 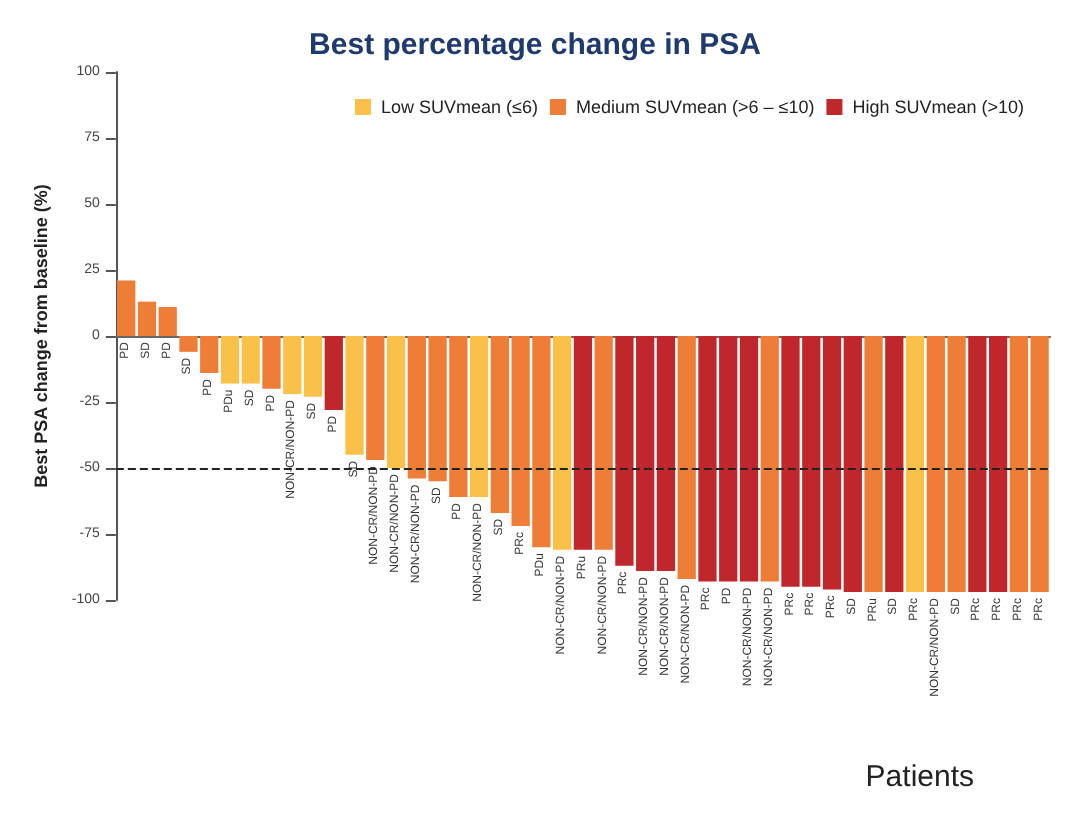 What do you see at coordinates (41, 336) in the screenshot?
I see `y-axis-title: Best PSA change from baseline (%)` at bounding box center [41, 336].